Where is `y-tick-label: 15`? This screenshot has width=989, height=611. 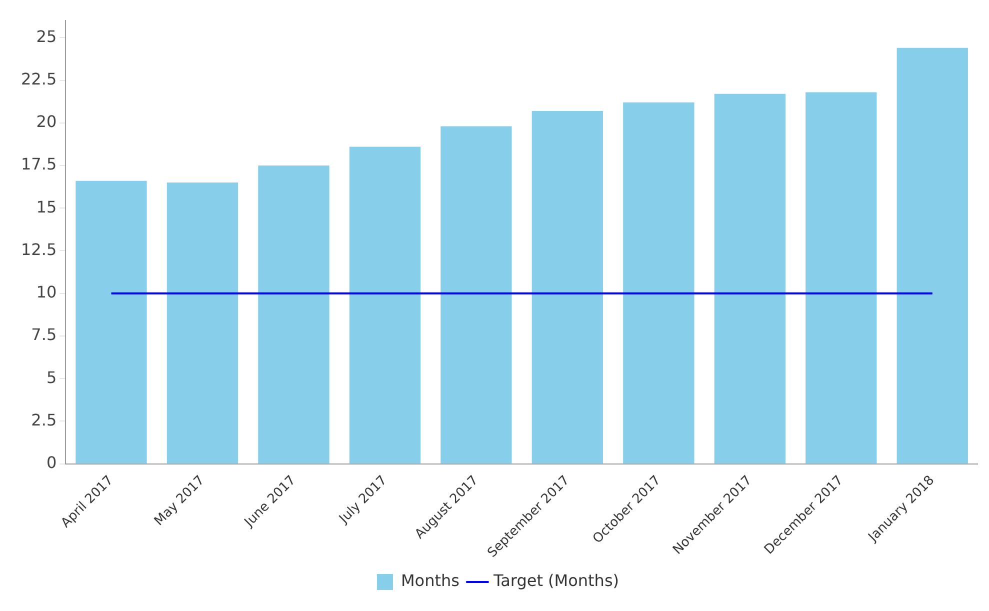
y-tick-label: 15 is located at coordinates (46, 206).